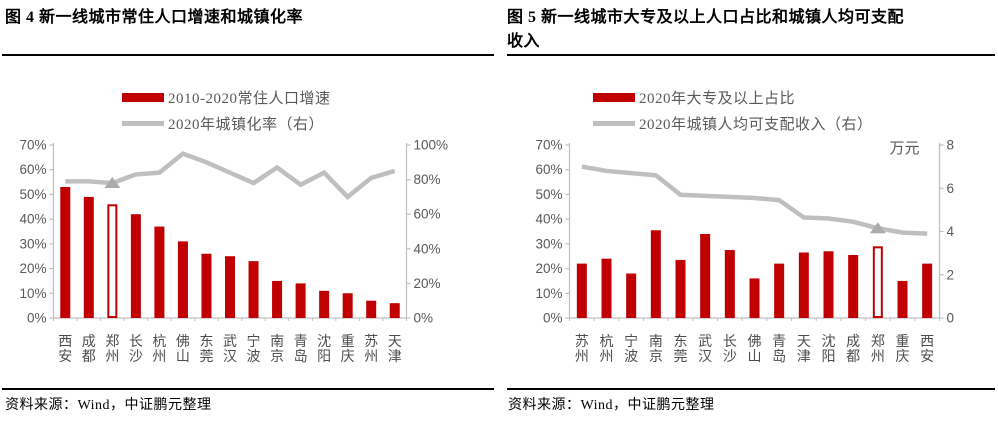 The image size is (998, 424). I want to click on legend-label: 2010-2020常住人口增速, so click(249, 98).